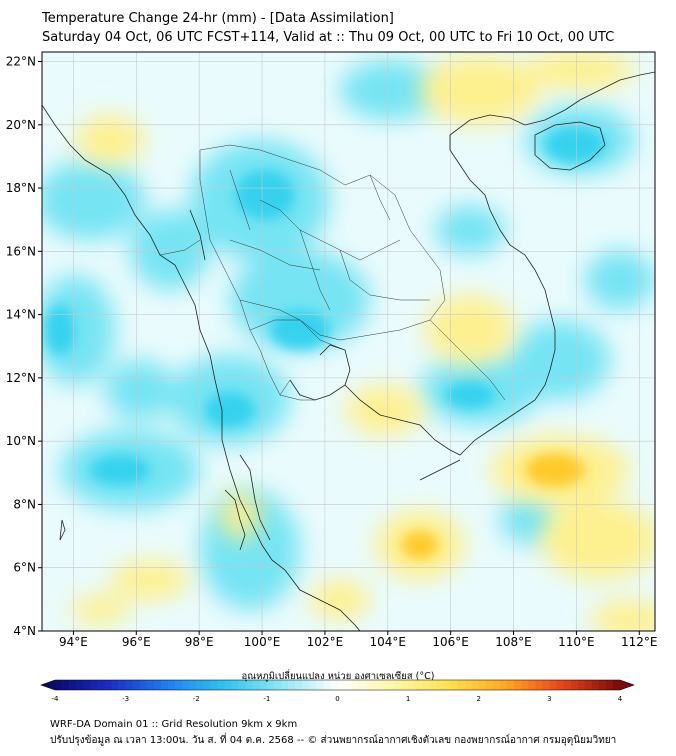  I want to click on colorbar-tick-label: -3, so click(125, 699).